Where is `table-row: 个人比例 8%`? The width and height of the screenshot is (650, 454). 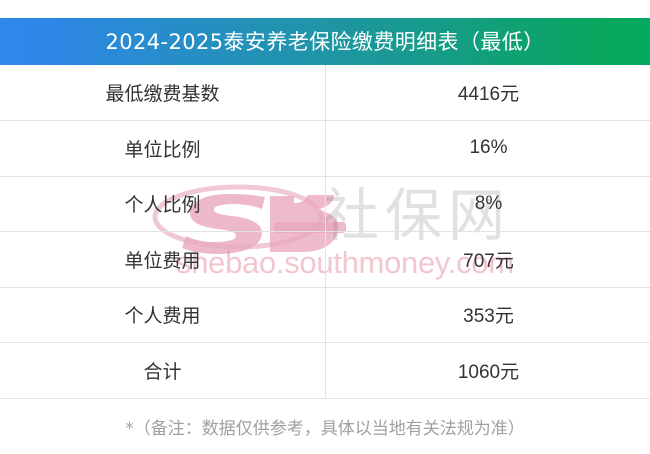
table-row: 个人比例 8% is located at coordinates (325, 204).